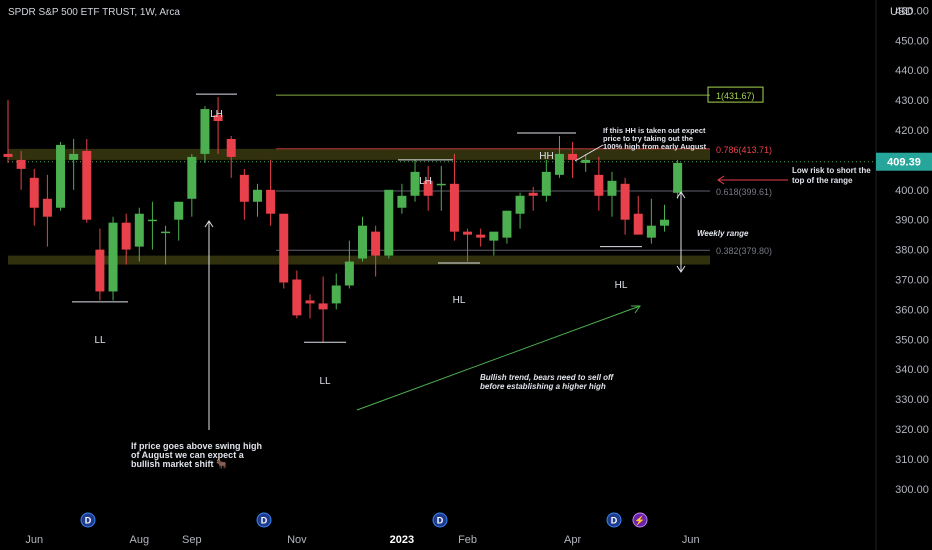  I want to click on y-axis-tick-label: 440.00, so click(912, 71).